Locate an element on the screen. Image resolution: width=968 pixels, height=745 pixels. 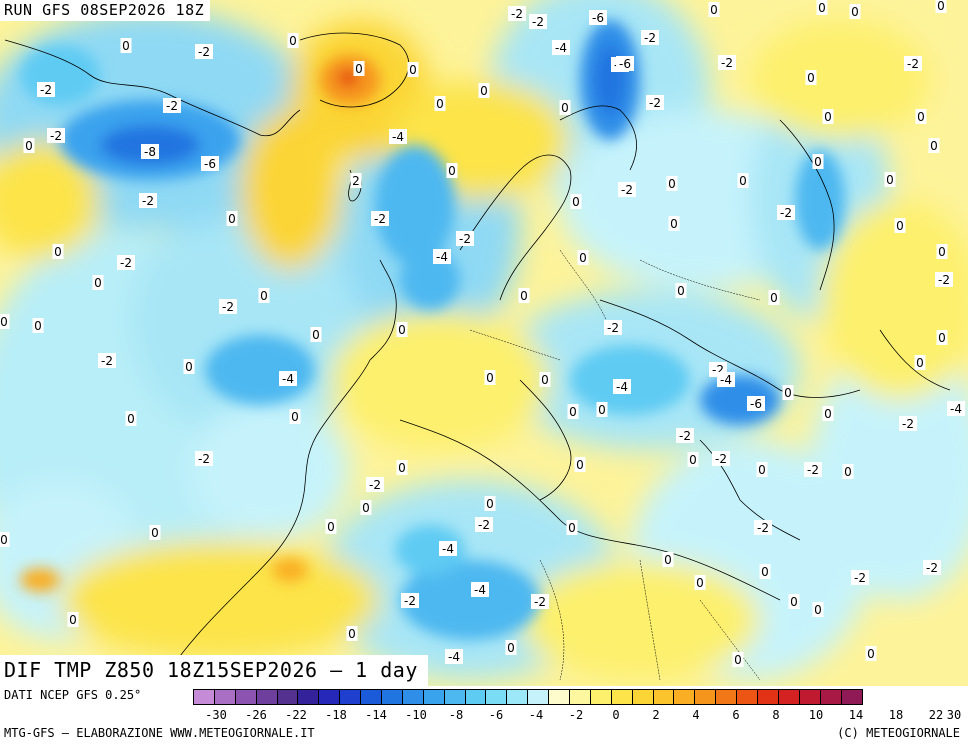
color-scale-tick-label: -10 is located at coordinates (416, 715).